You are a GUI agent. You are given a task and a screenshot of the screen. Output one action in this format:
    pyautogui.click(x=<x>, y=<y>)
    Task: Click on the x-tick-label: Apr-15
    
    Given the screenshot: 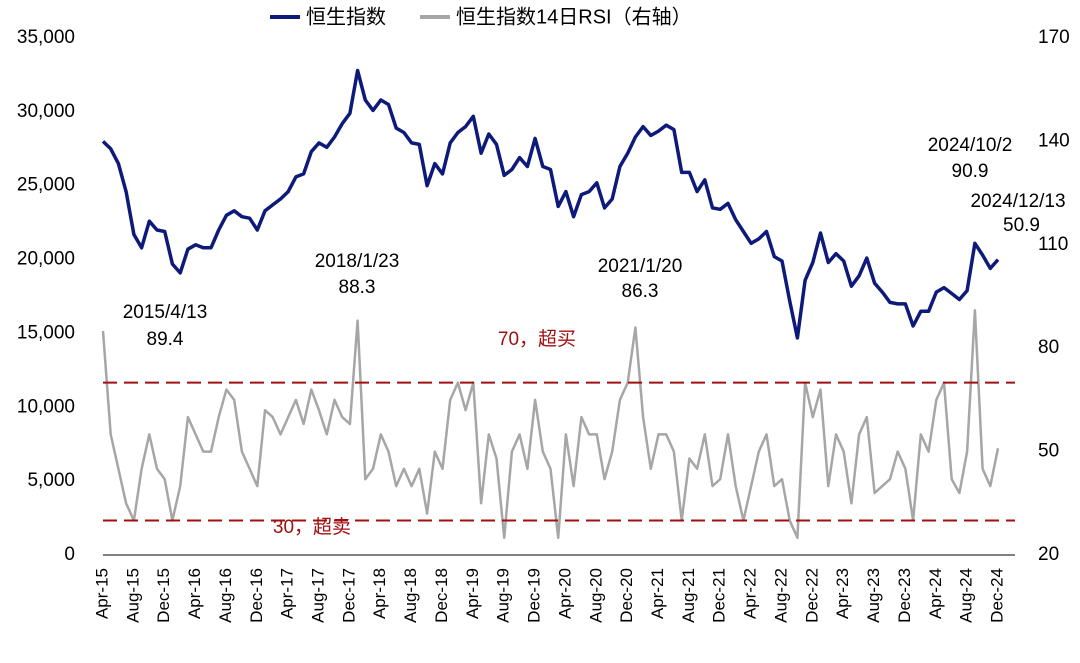 What is the action you would take?
    pyautogui.click(x=101, y=593)
    